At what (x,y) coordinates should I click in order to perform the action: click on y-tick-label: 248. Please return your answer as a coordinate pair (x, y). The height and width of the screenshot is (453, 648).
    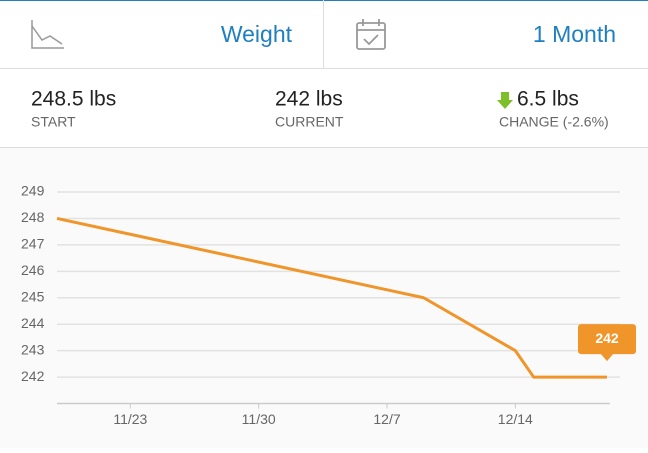
    Looking at the image, I should click on (33, 217).